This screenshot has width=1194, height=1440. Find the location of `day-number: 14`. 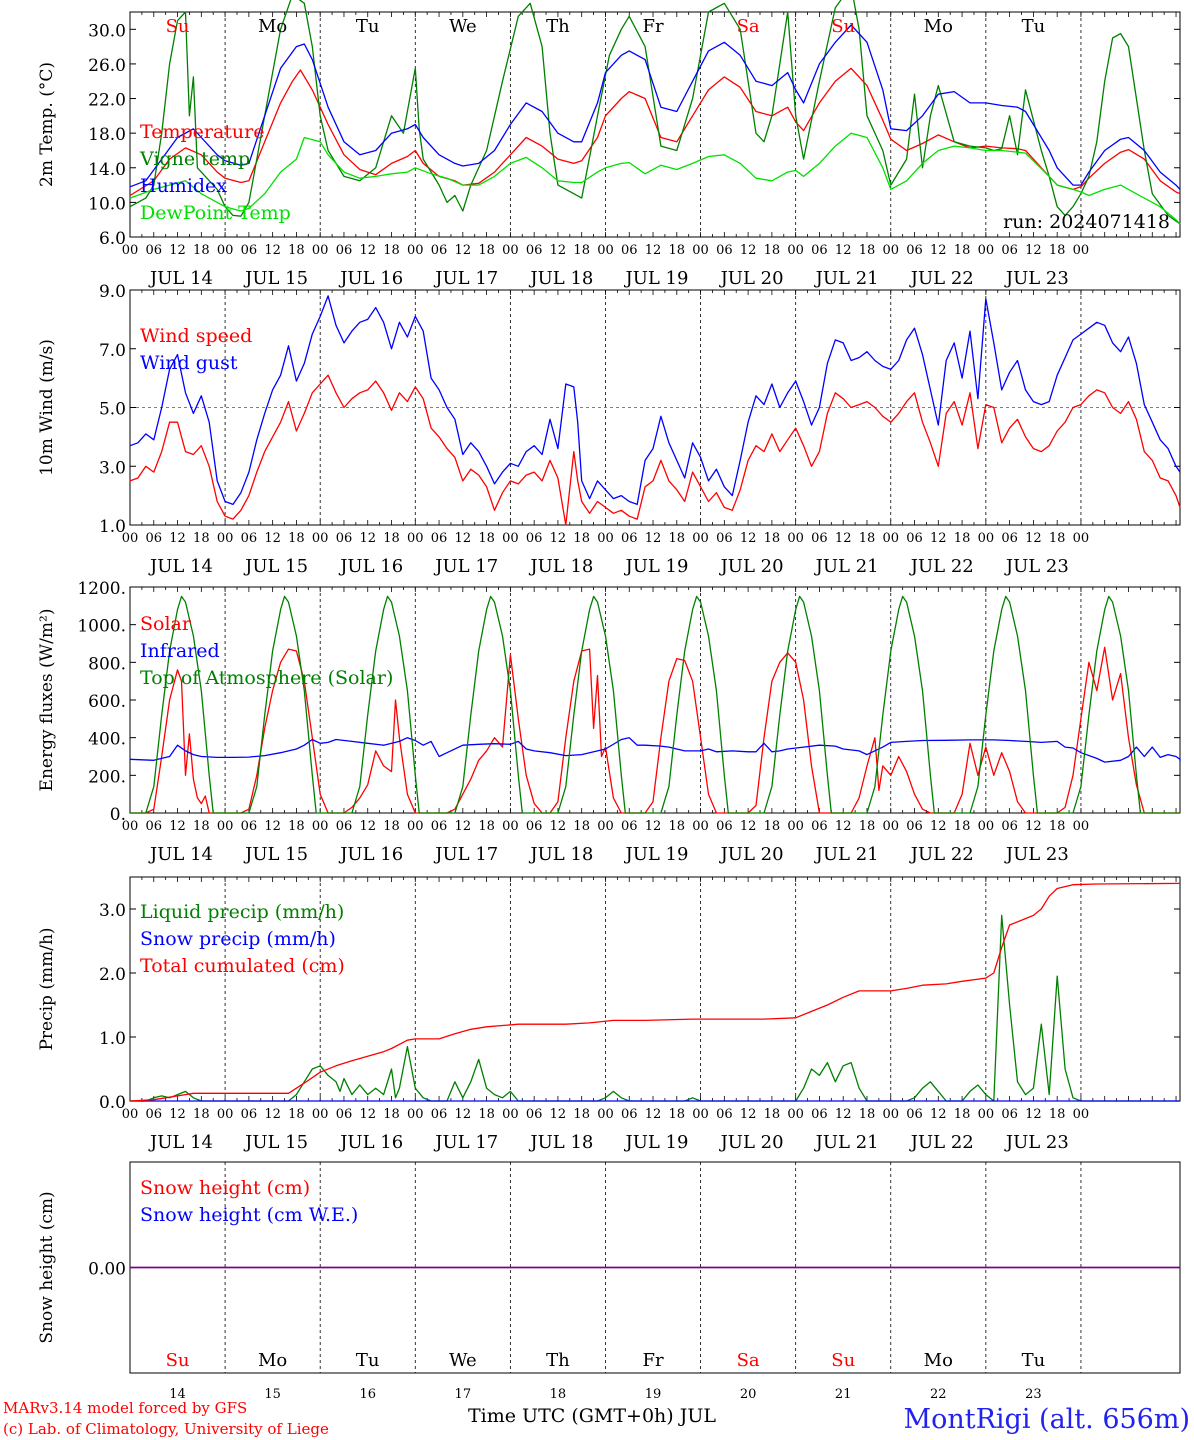

day-number: 14 is located at coordinates (177, 1394).